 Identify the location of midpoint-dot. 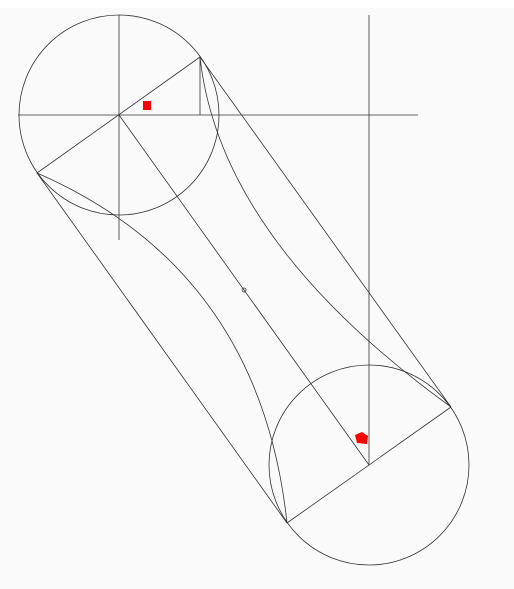
(244, 290).